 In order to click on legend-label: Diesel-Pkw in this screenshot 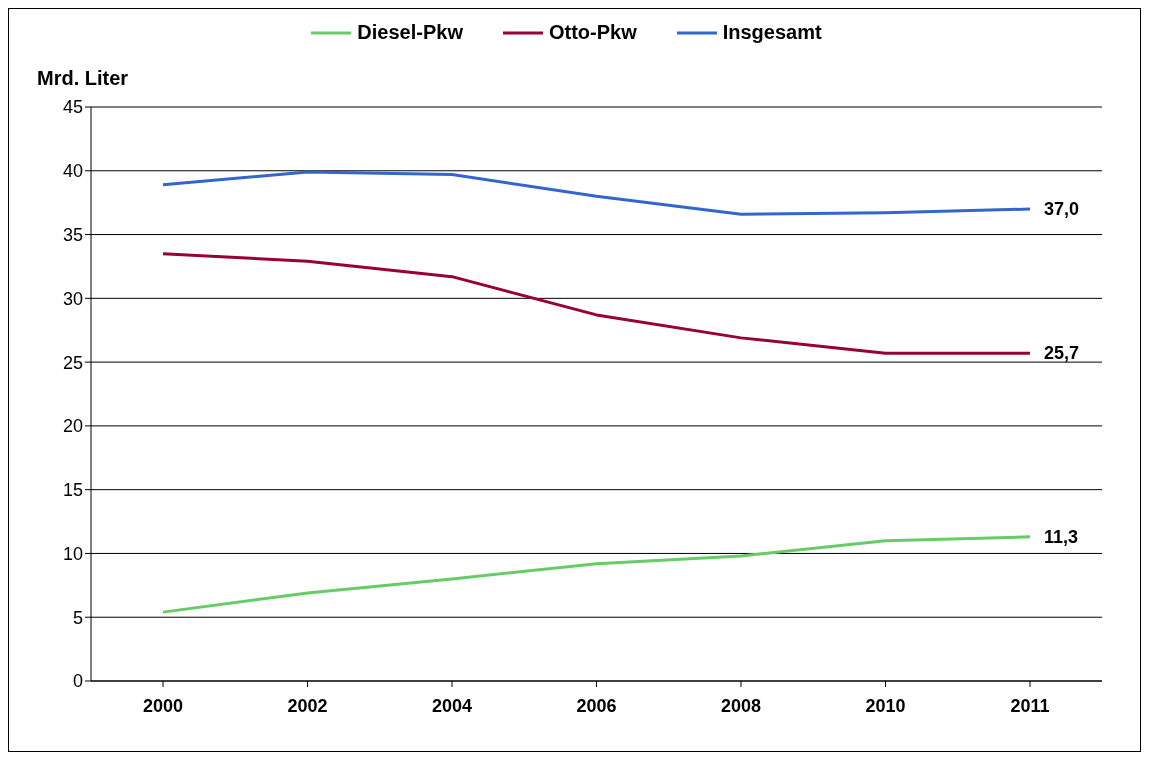, I will do `click(410, 32)`.